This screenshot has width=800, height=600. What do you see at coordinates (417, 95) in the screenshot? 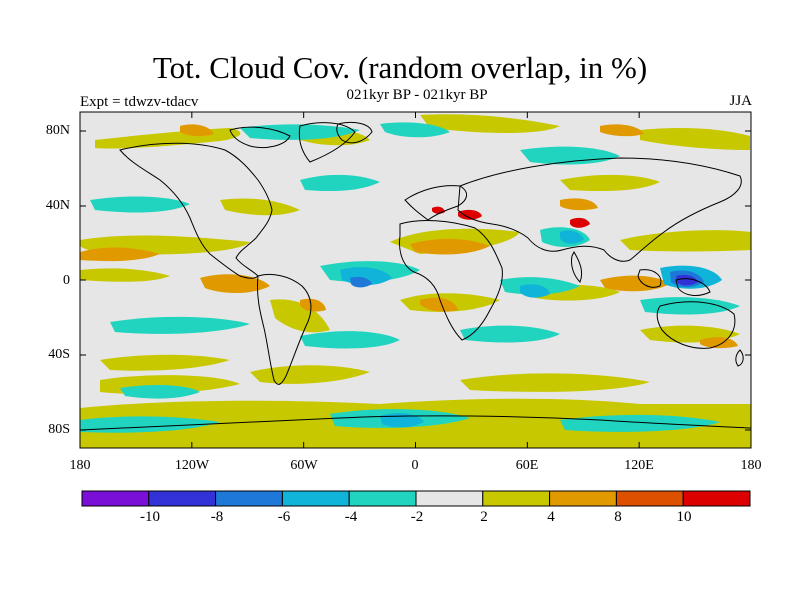
I see `plot-subtitle: 021kyr BP - 021kyr BP` at bounding box center [417, 95].